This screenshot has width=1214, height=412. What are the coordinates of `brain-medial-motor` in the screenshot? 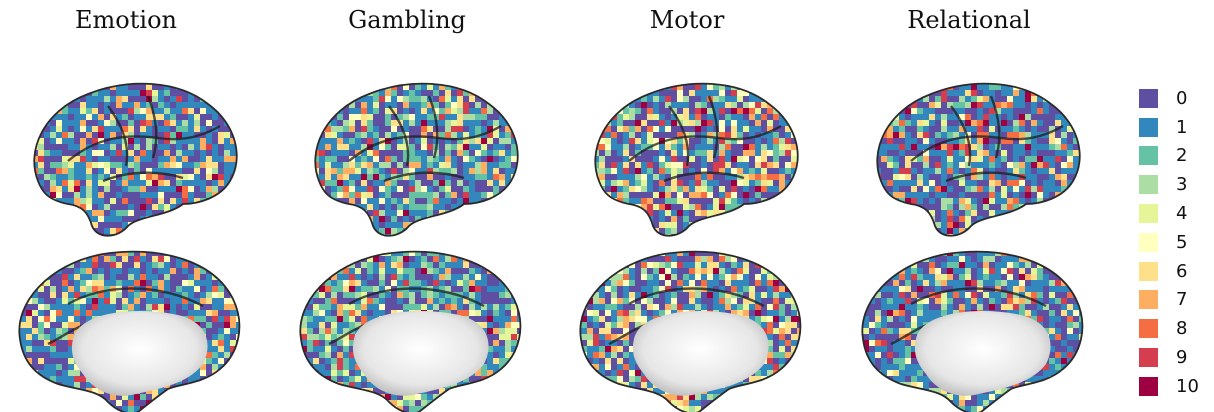 It's located at (690, 331).